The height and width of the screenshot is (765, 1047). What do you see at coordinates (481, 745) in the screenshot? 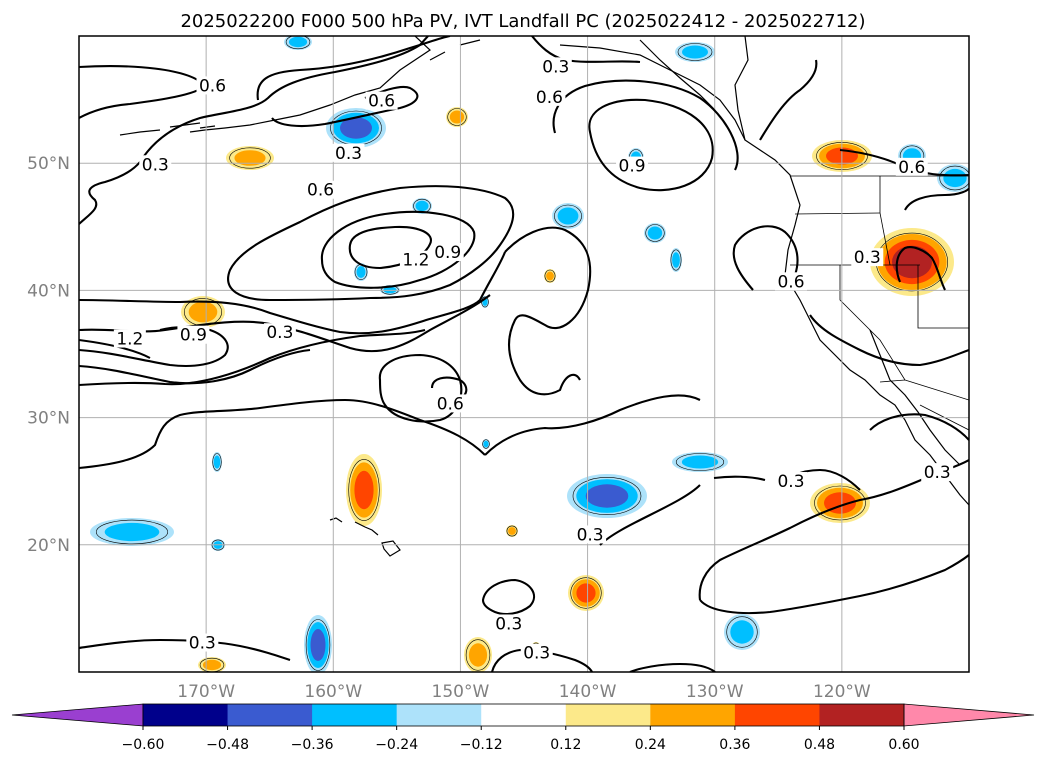
I see `colorbar-tick-label: −0.12` at bounding box center [481, 745].